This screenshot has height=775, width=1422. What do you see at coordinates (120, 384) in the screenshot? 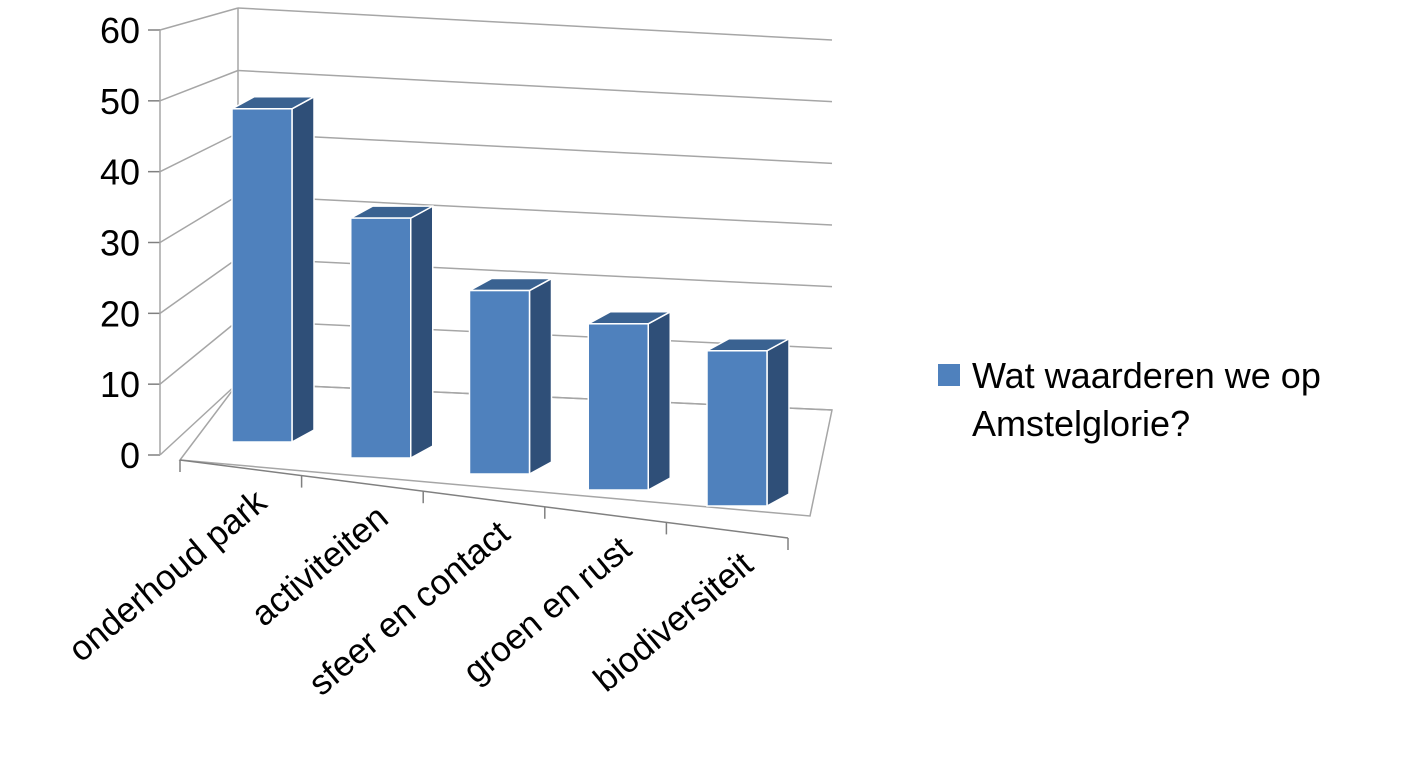
I see `y-tick-label: 10` at bounding box center [120, 384].